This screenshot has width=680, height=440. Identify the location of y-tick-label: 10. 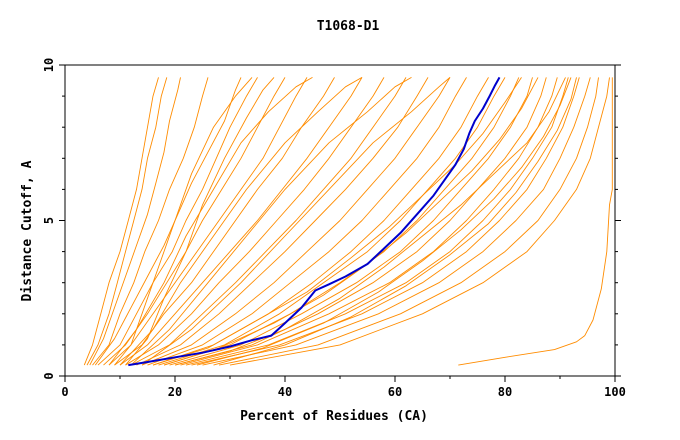
(49, 65).